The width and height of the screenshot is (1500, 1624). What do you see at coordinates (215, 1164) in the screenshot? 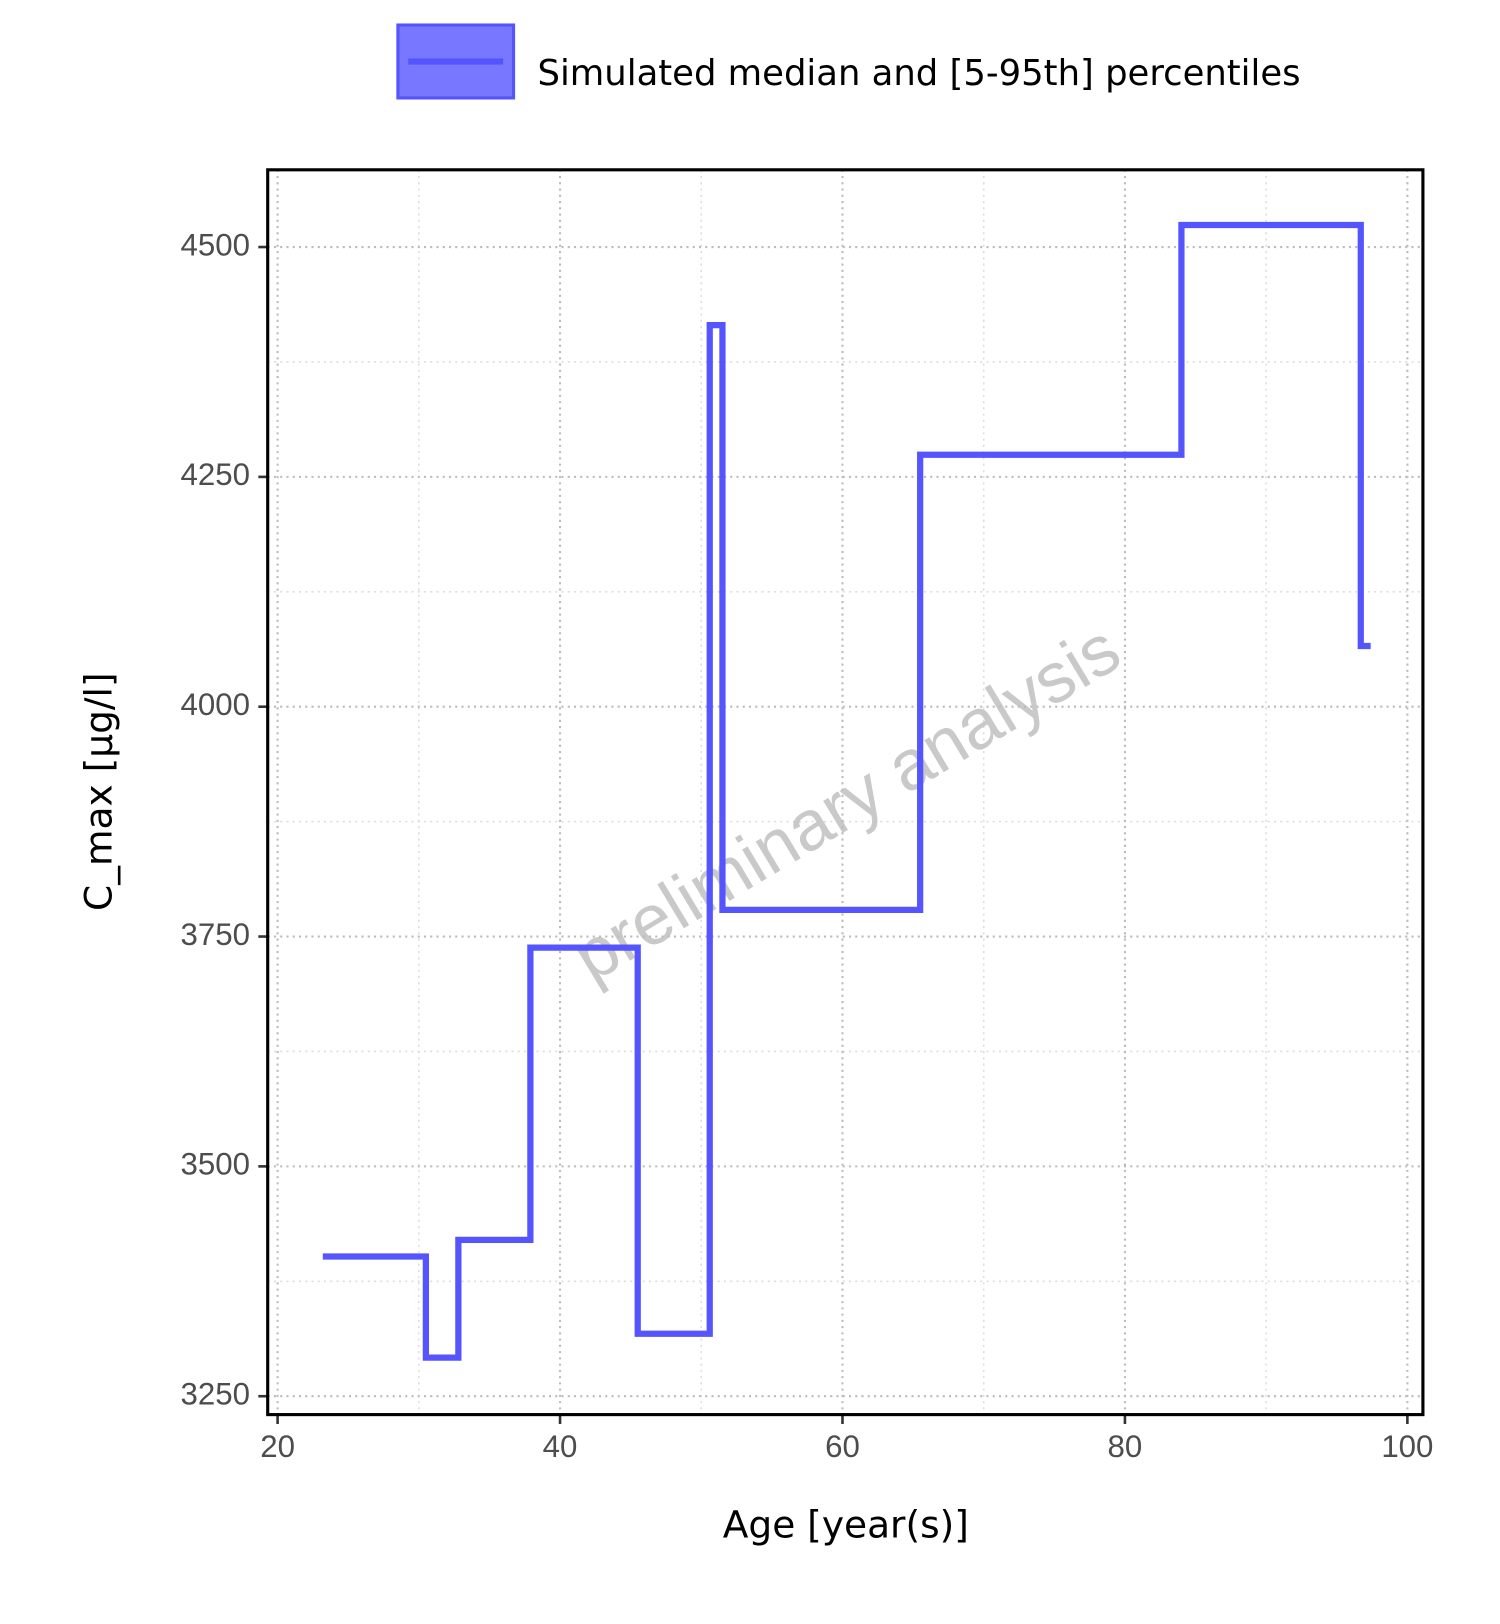
I see `y-tick-label: 3500` at bounding box center [215, 1164].